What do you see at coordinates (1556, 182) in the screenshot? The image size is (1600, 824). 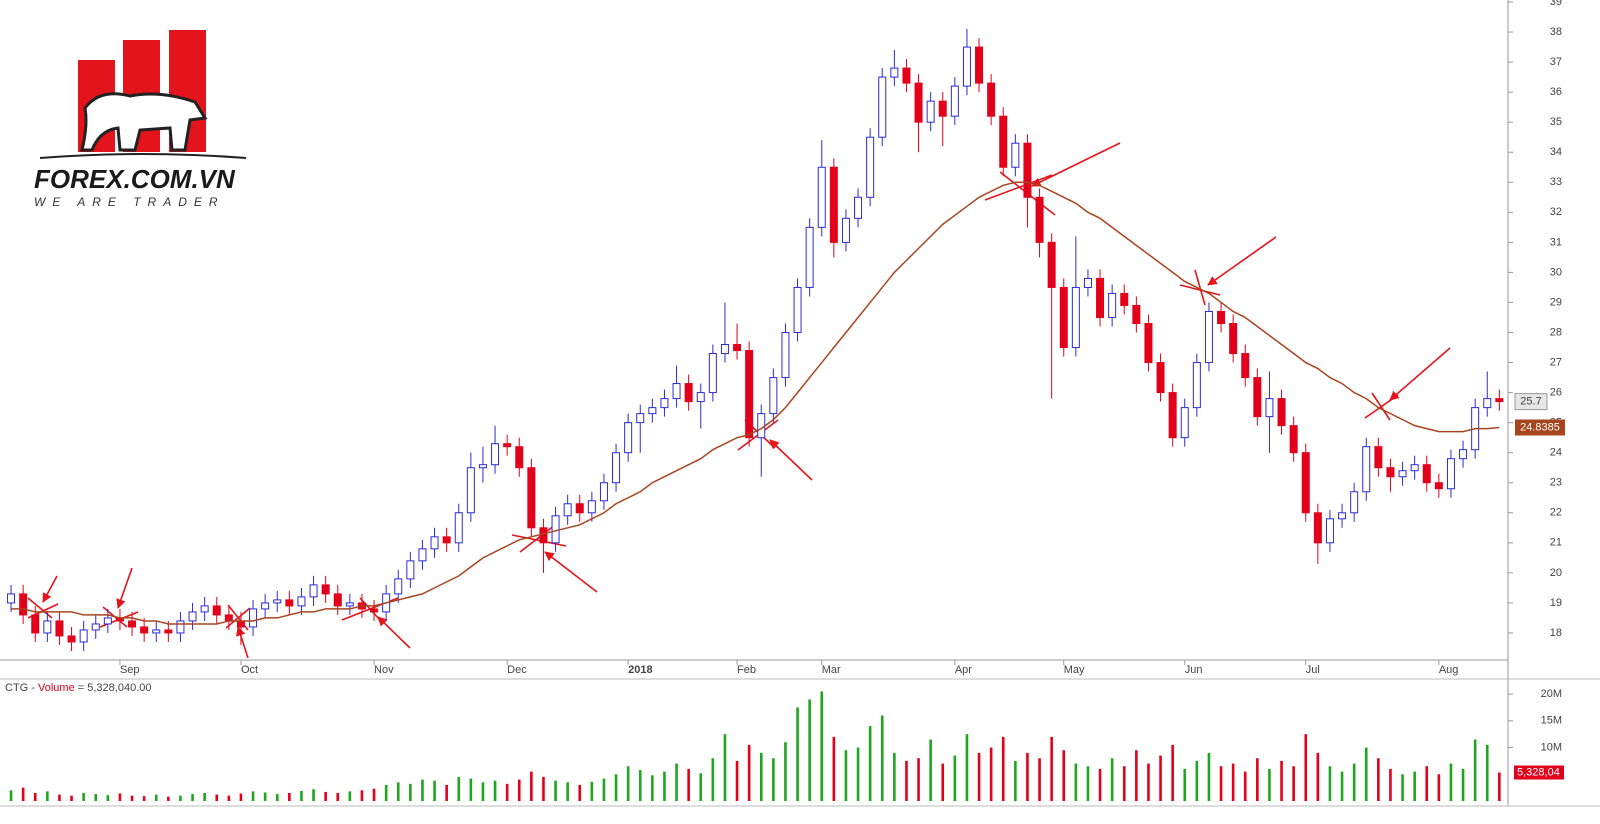 I see `y-tick-label: 33` at bounding box center [1556, 182].